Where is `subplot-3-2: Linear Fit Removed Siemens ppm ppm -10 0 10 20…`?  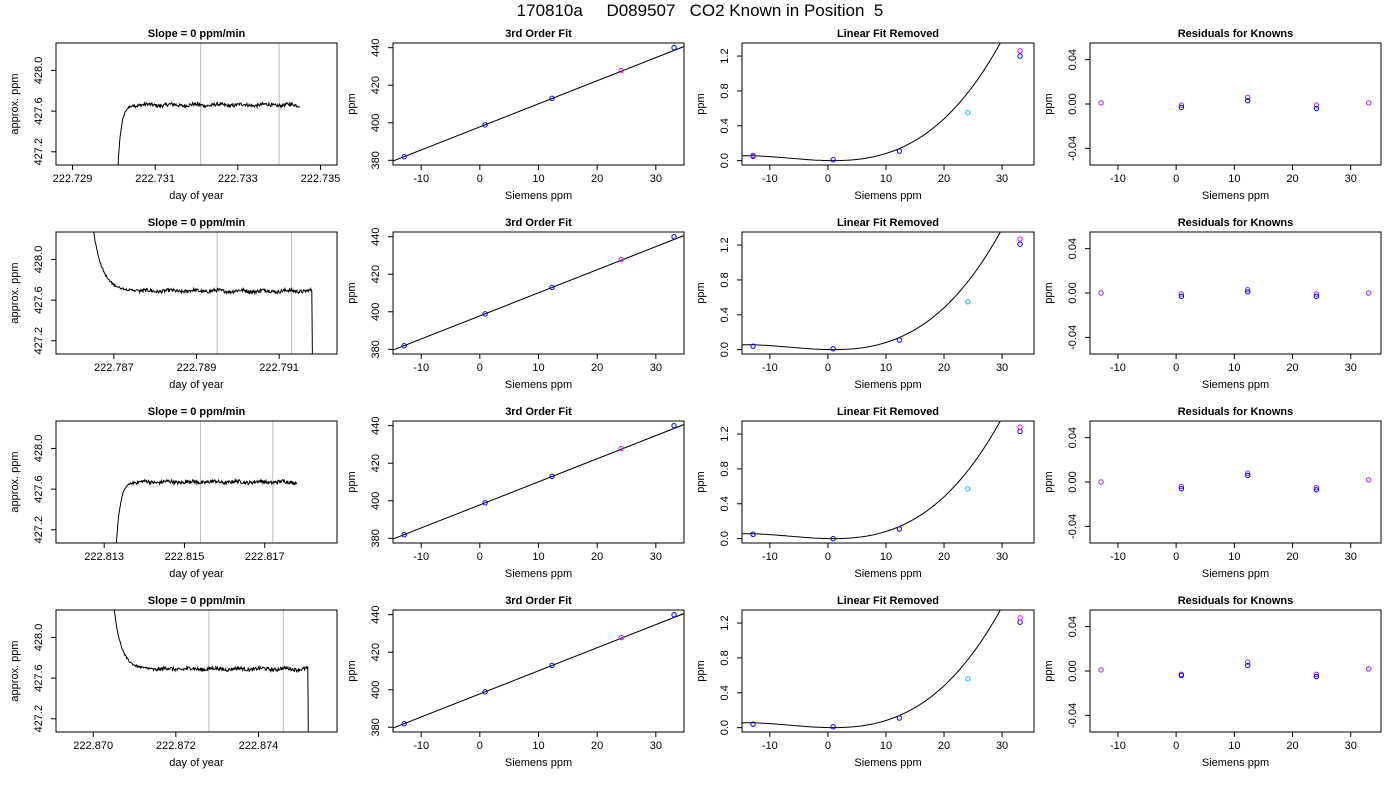 subplot-3-2: Linear Fit Removed Siemens ppm ppm -10 0 10 20… is located at coordinates (865, 682).